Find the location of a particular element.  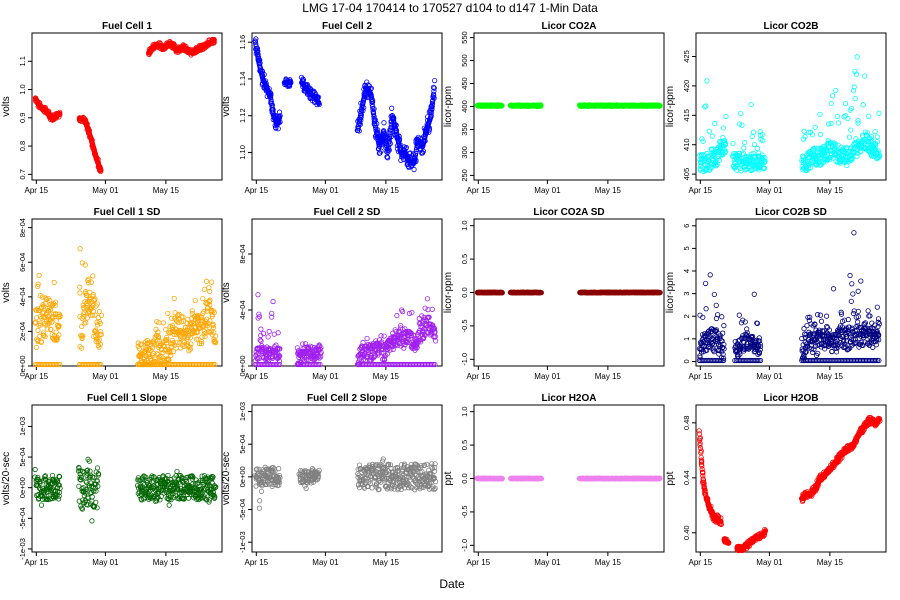

y-tick-label: 405 is located at coordinates (686, 174).